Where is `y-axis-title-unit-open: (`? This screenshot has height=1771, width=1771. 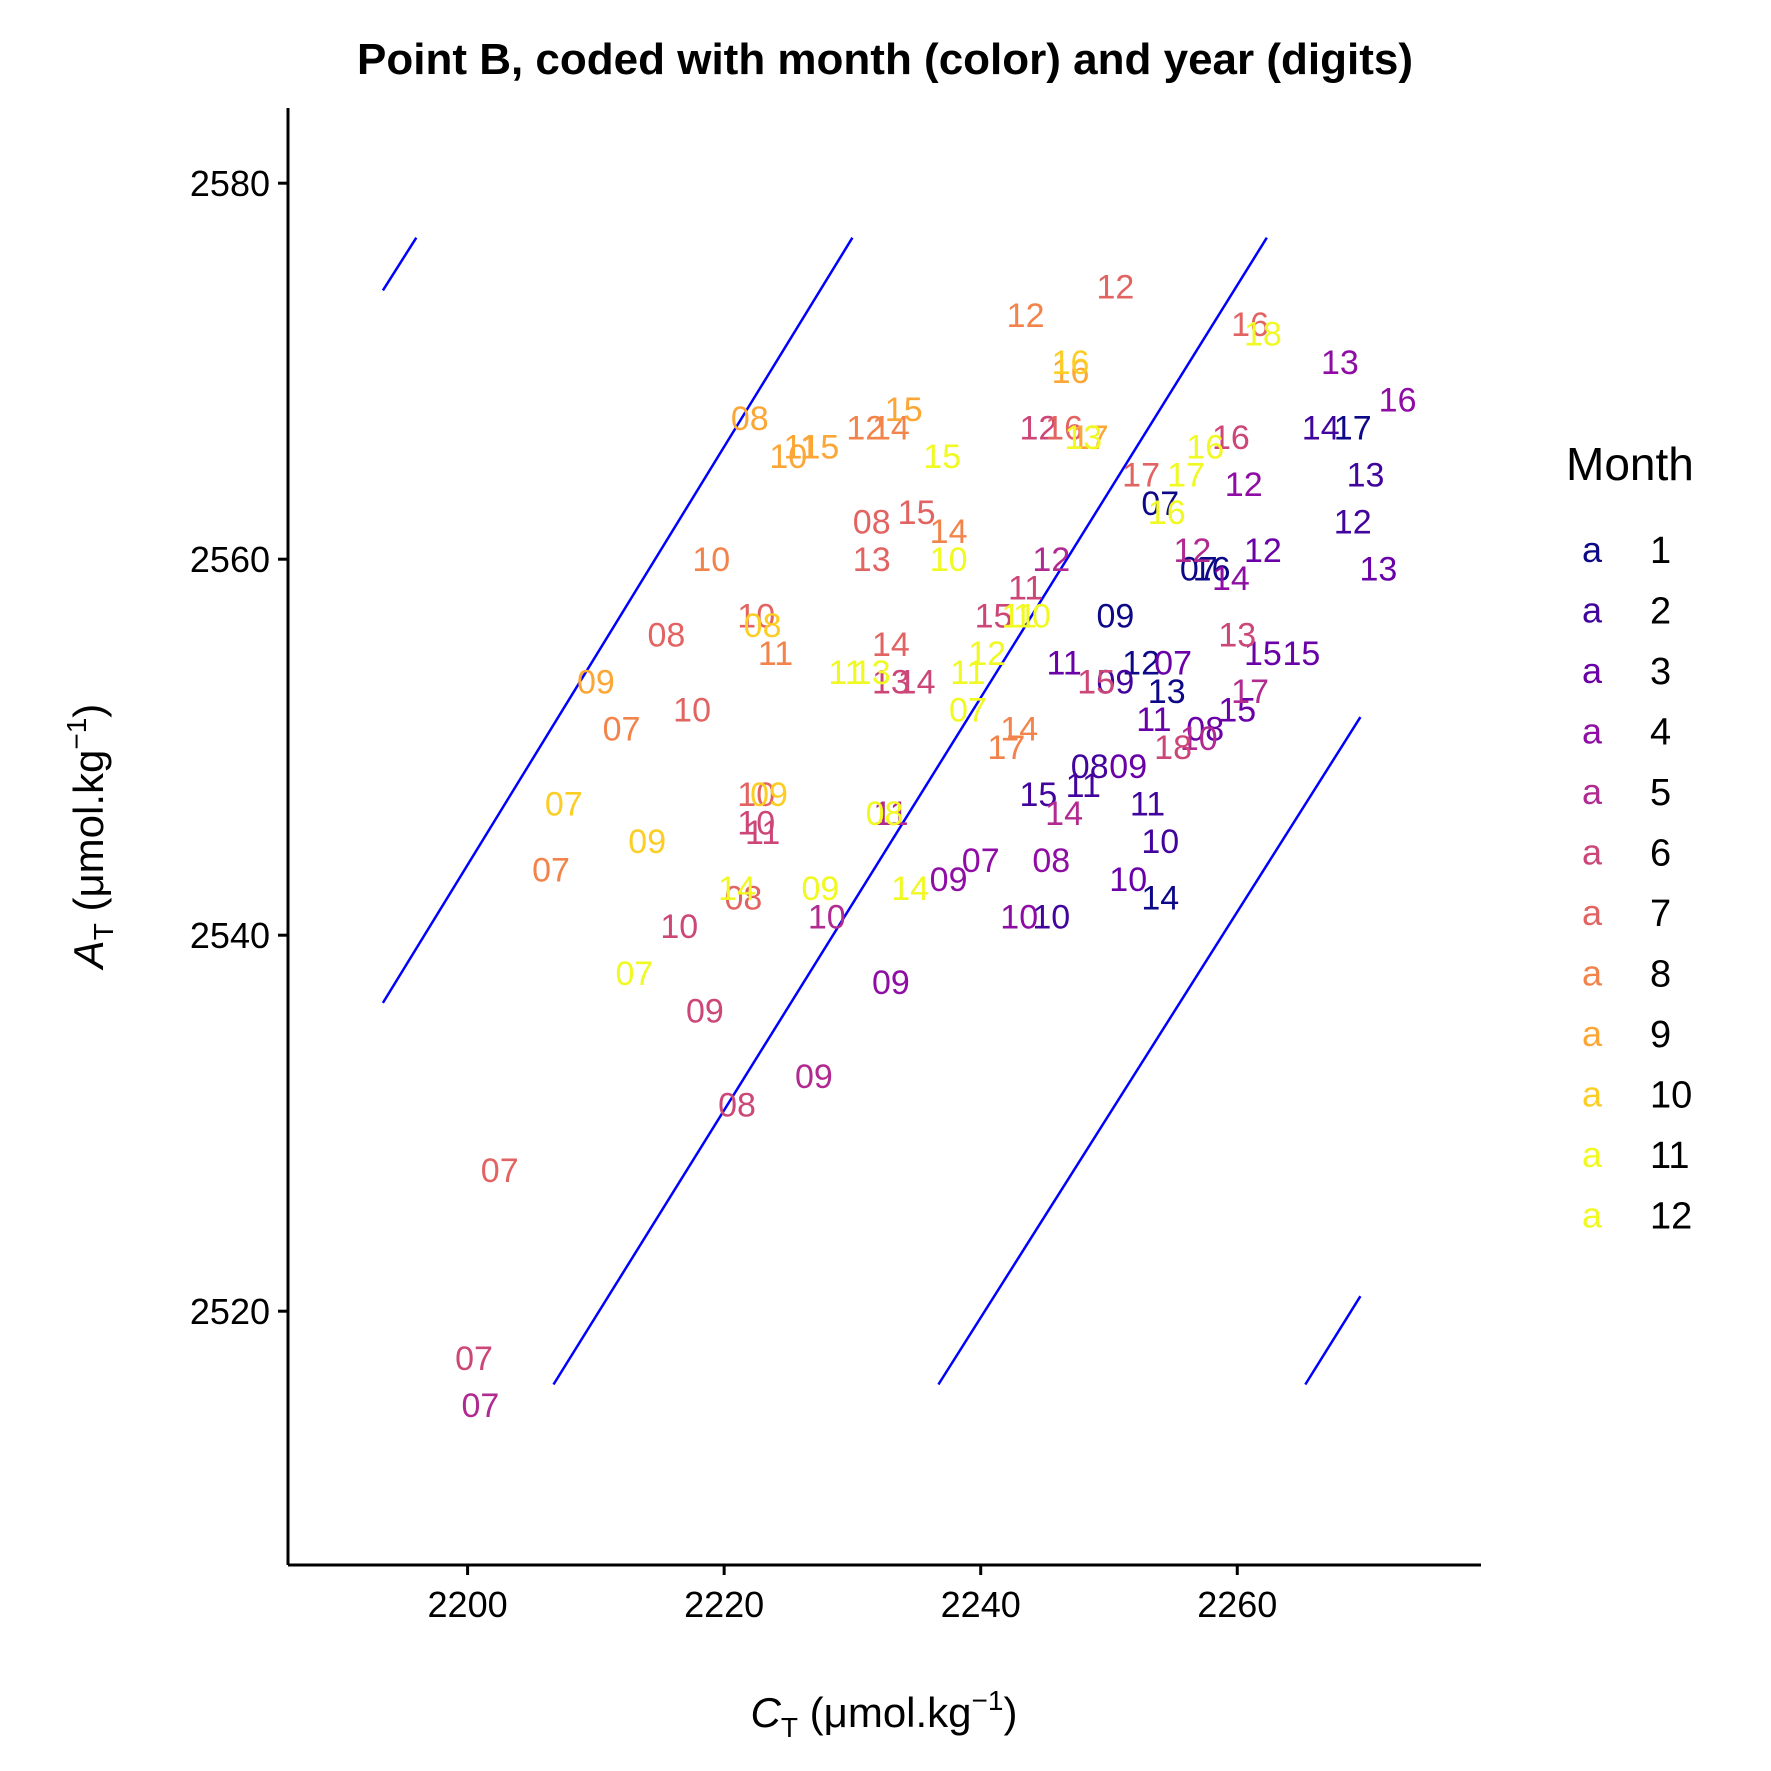
y-axis-title-unit-open: ( is located at coordinates (88, 911).